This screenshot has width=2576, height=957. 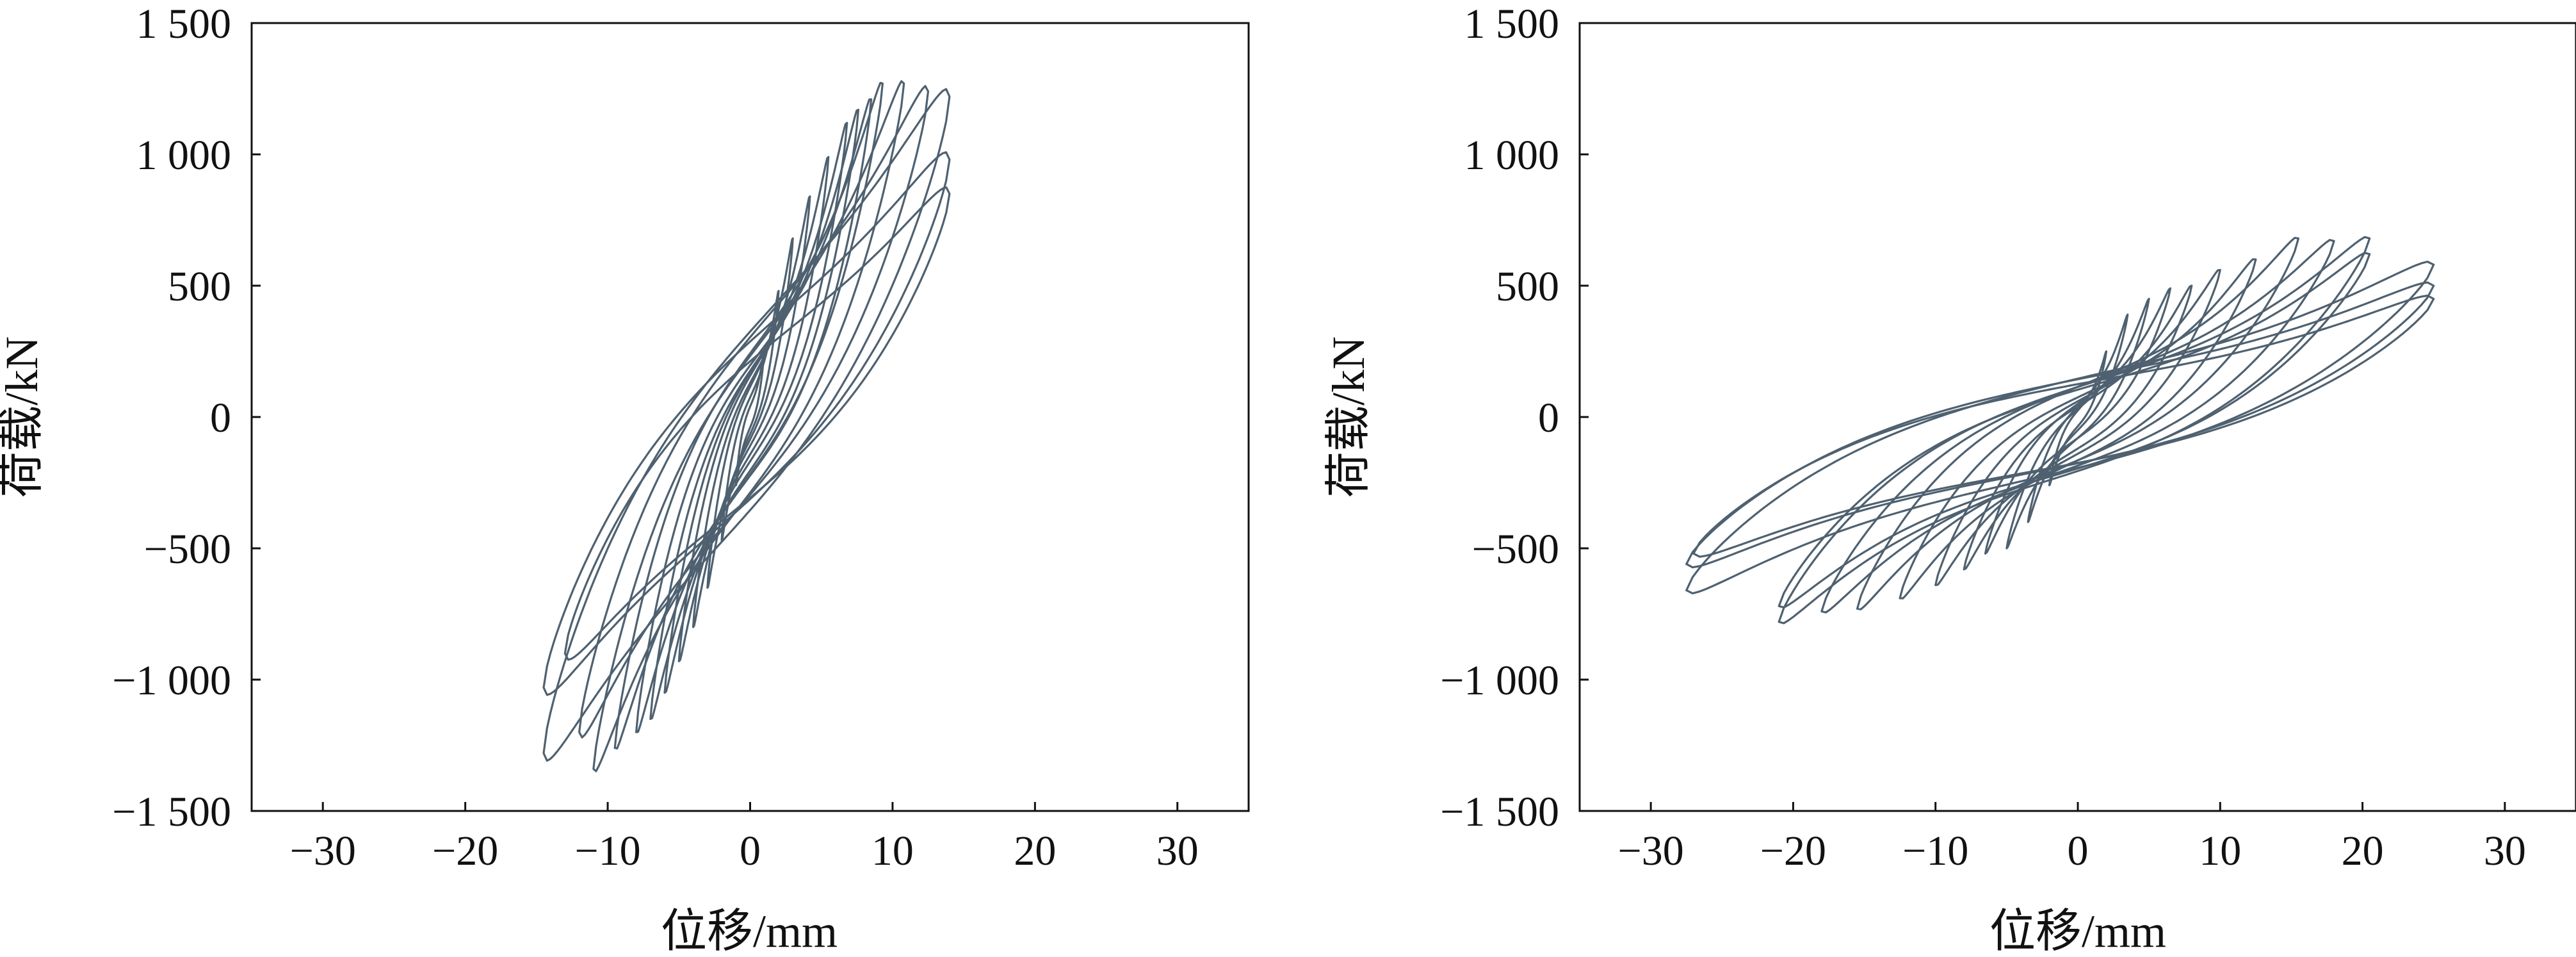 What do you see at coordinates (186, 418) in the screenshot?
I see `left-y-ticks: −1 500 −1 000 −500 0 500 1 000 1 500` at bounding box center [186, 418].